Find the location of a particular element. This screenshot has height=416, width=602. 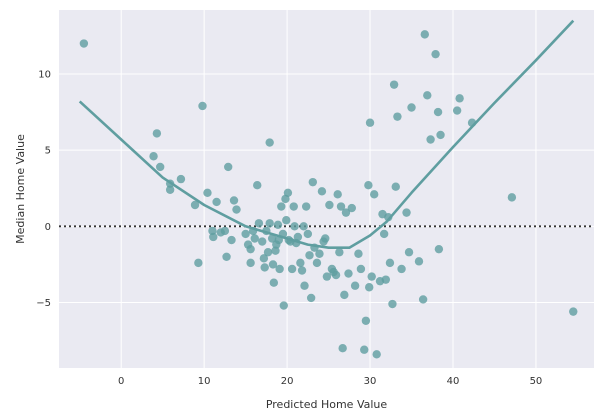

x-tick-label: 10 is located at coordinates (204, 381).